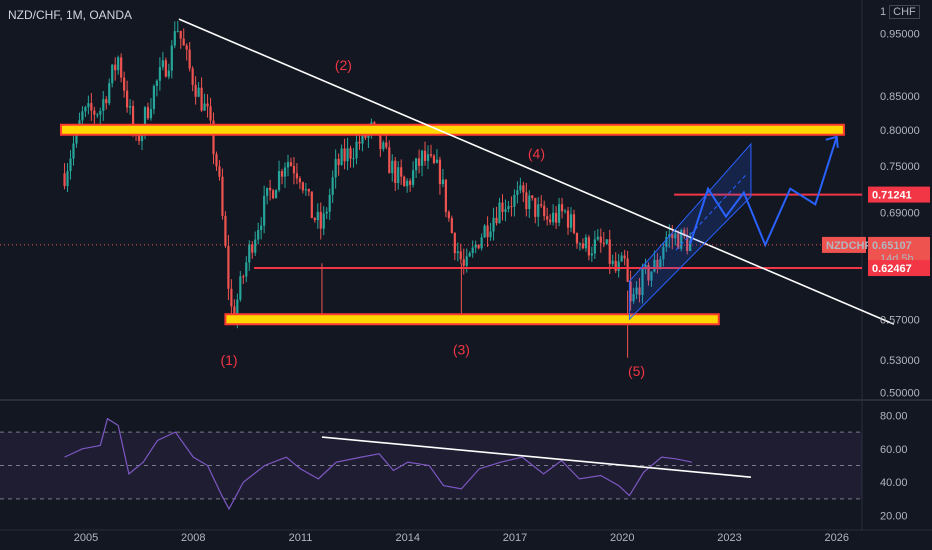 This screenshot has width=932, height=550. I want to click on price-tag-bg, so click(899, 268).